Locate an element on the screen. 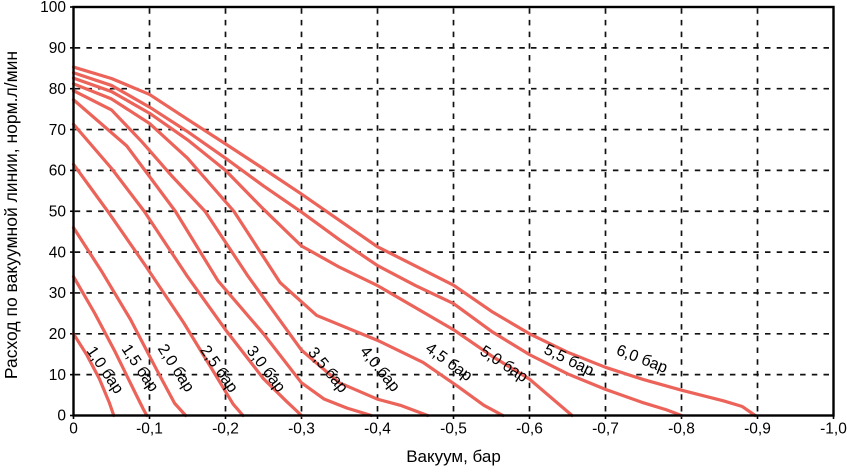  svg-text: 50 is located at coordinates (58, 211).